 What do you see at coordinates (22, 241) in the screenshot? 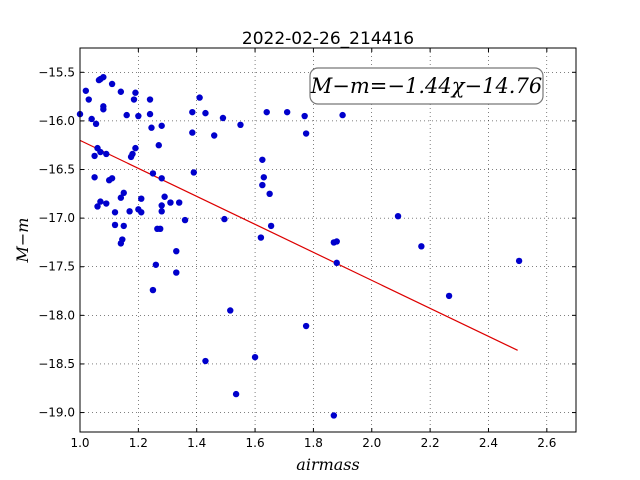
I see `y-axis-label: M−m` at bounding box center [22, 241].